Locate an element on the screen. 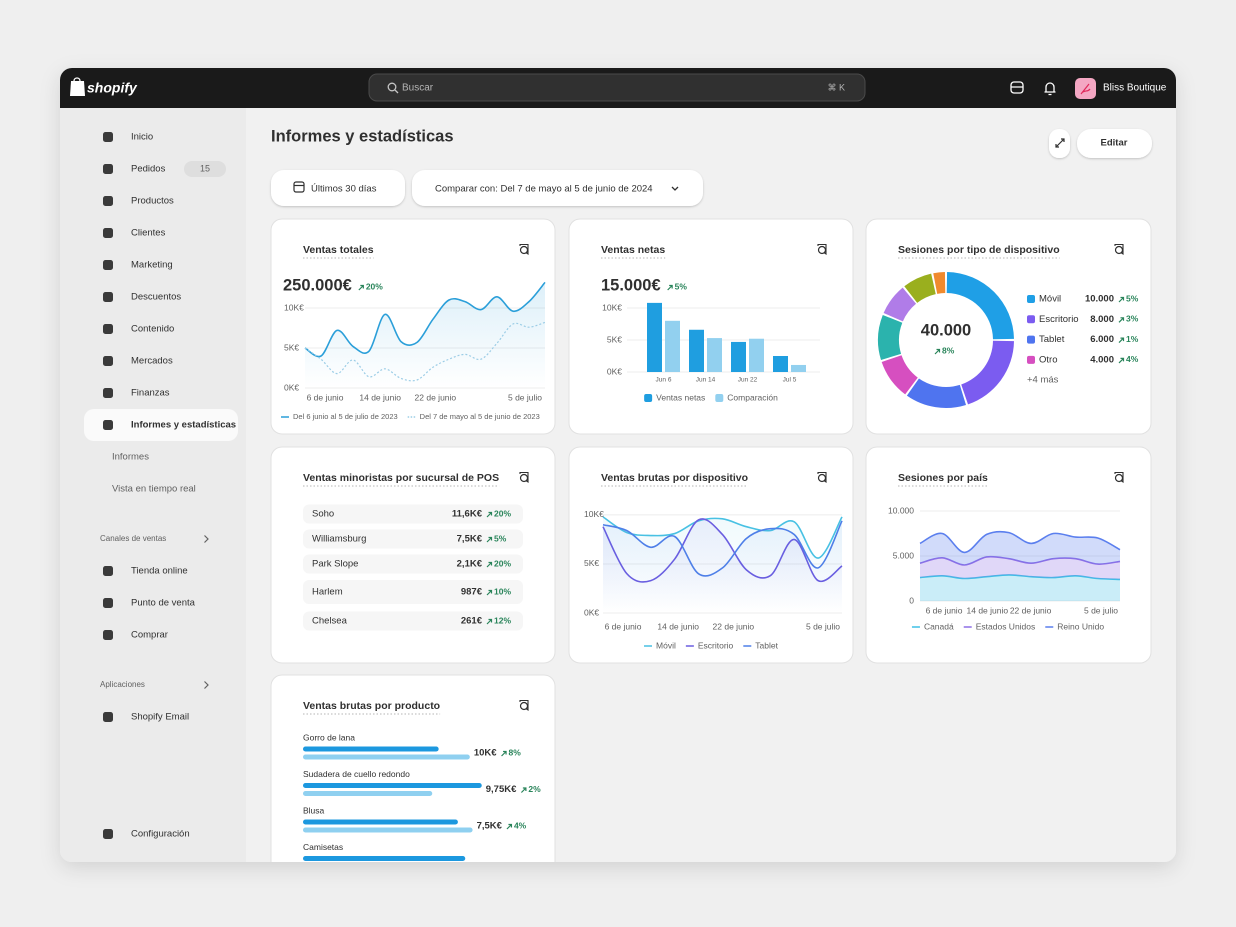 The width and height of the screenshot is (1236, 927). nav-item: Descuentos is located at coordinates (156, 297).